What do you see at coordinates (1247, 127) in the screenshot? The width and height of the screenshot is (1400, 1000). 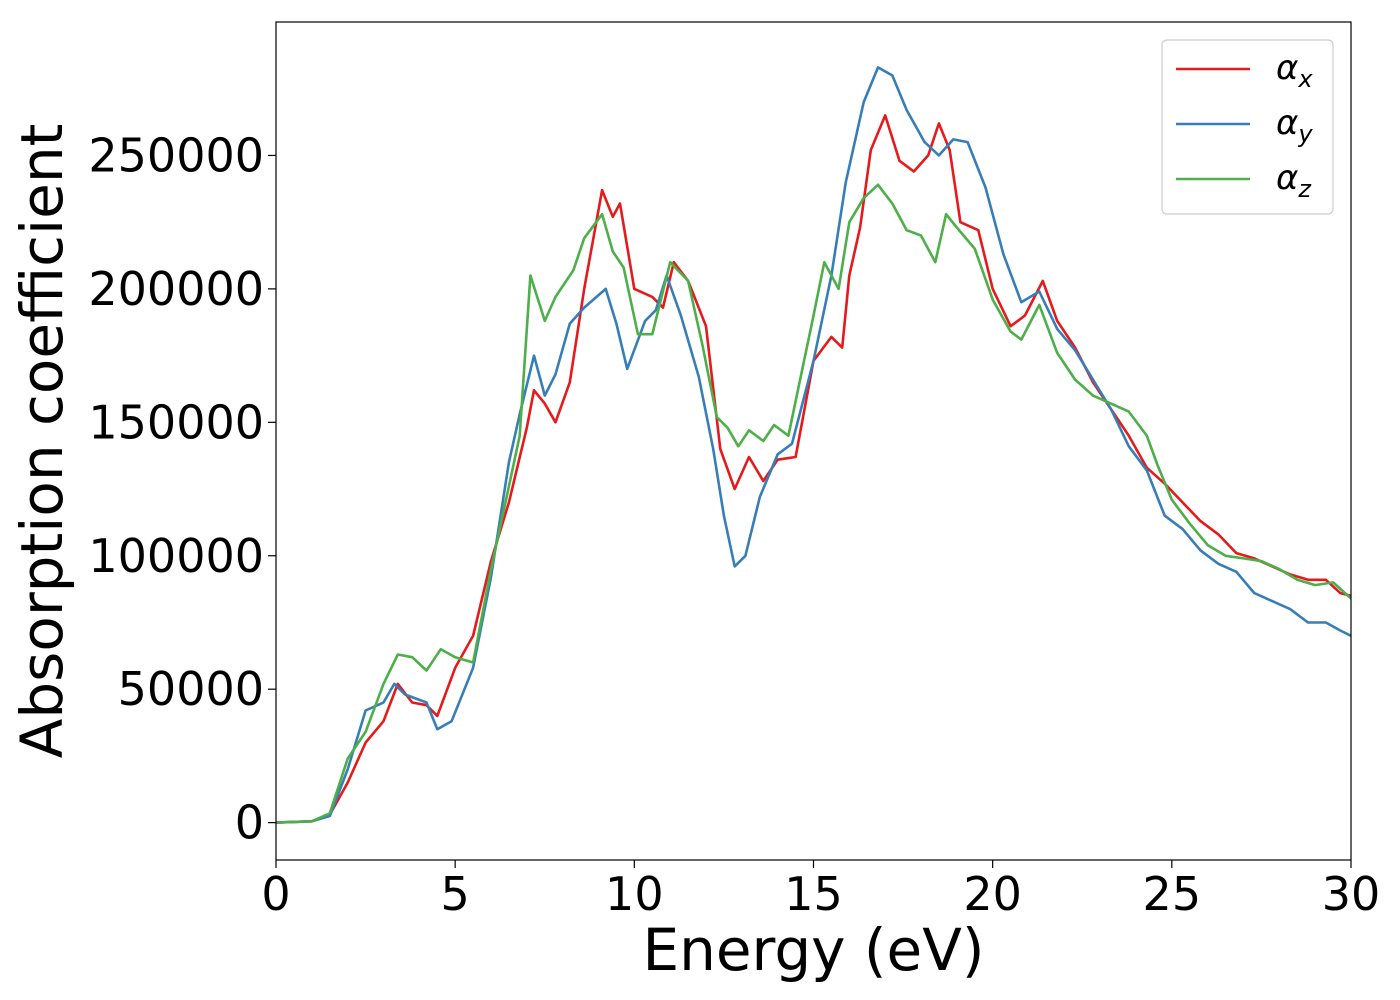 I see `legend-box` at bounding box center [1247, 127].